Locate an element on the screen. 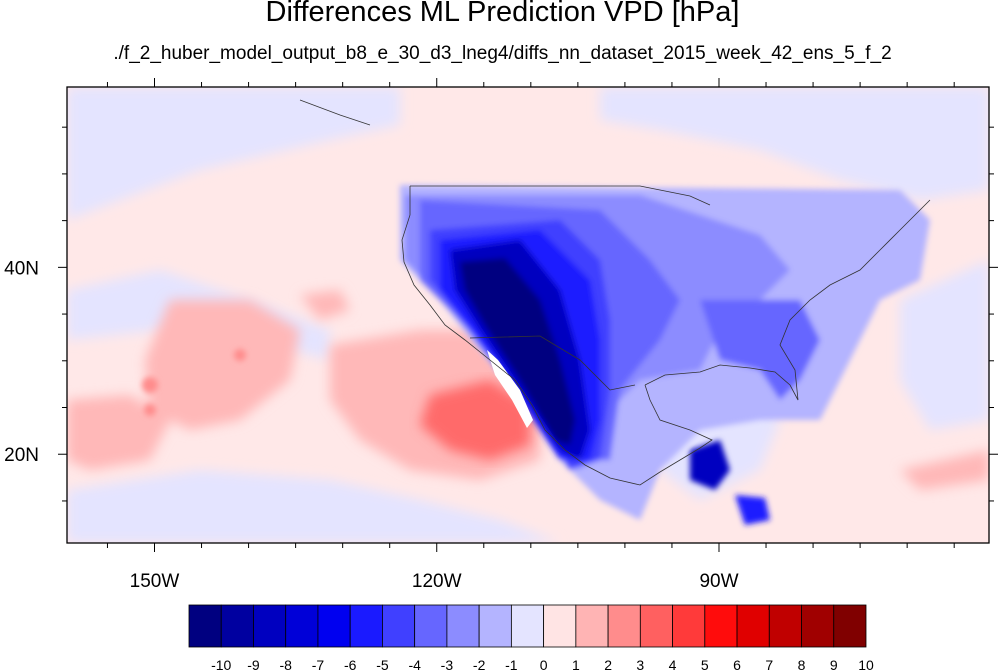  colorbar-label: -1 is located at coordinates (511, 664).